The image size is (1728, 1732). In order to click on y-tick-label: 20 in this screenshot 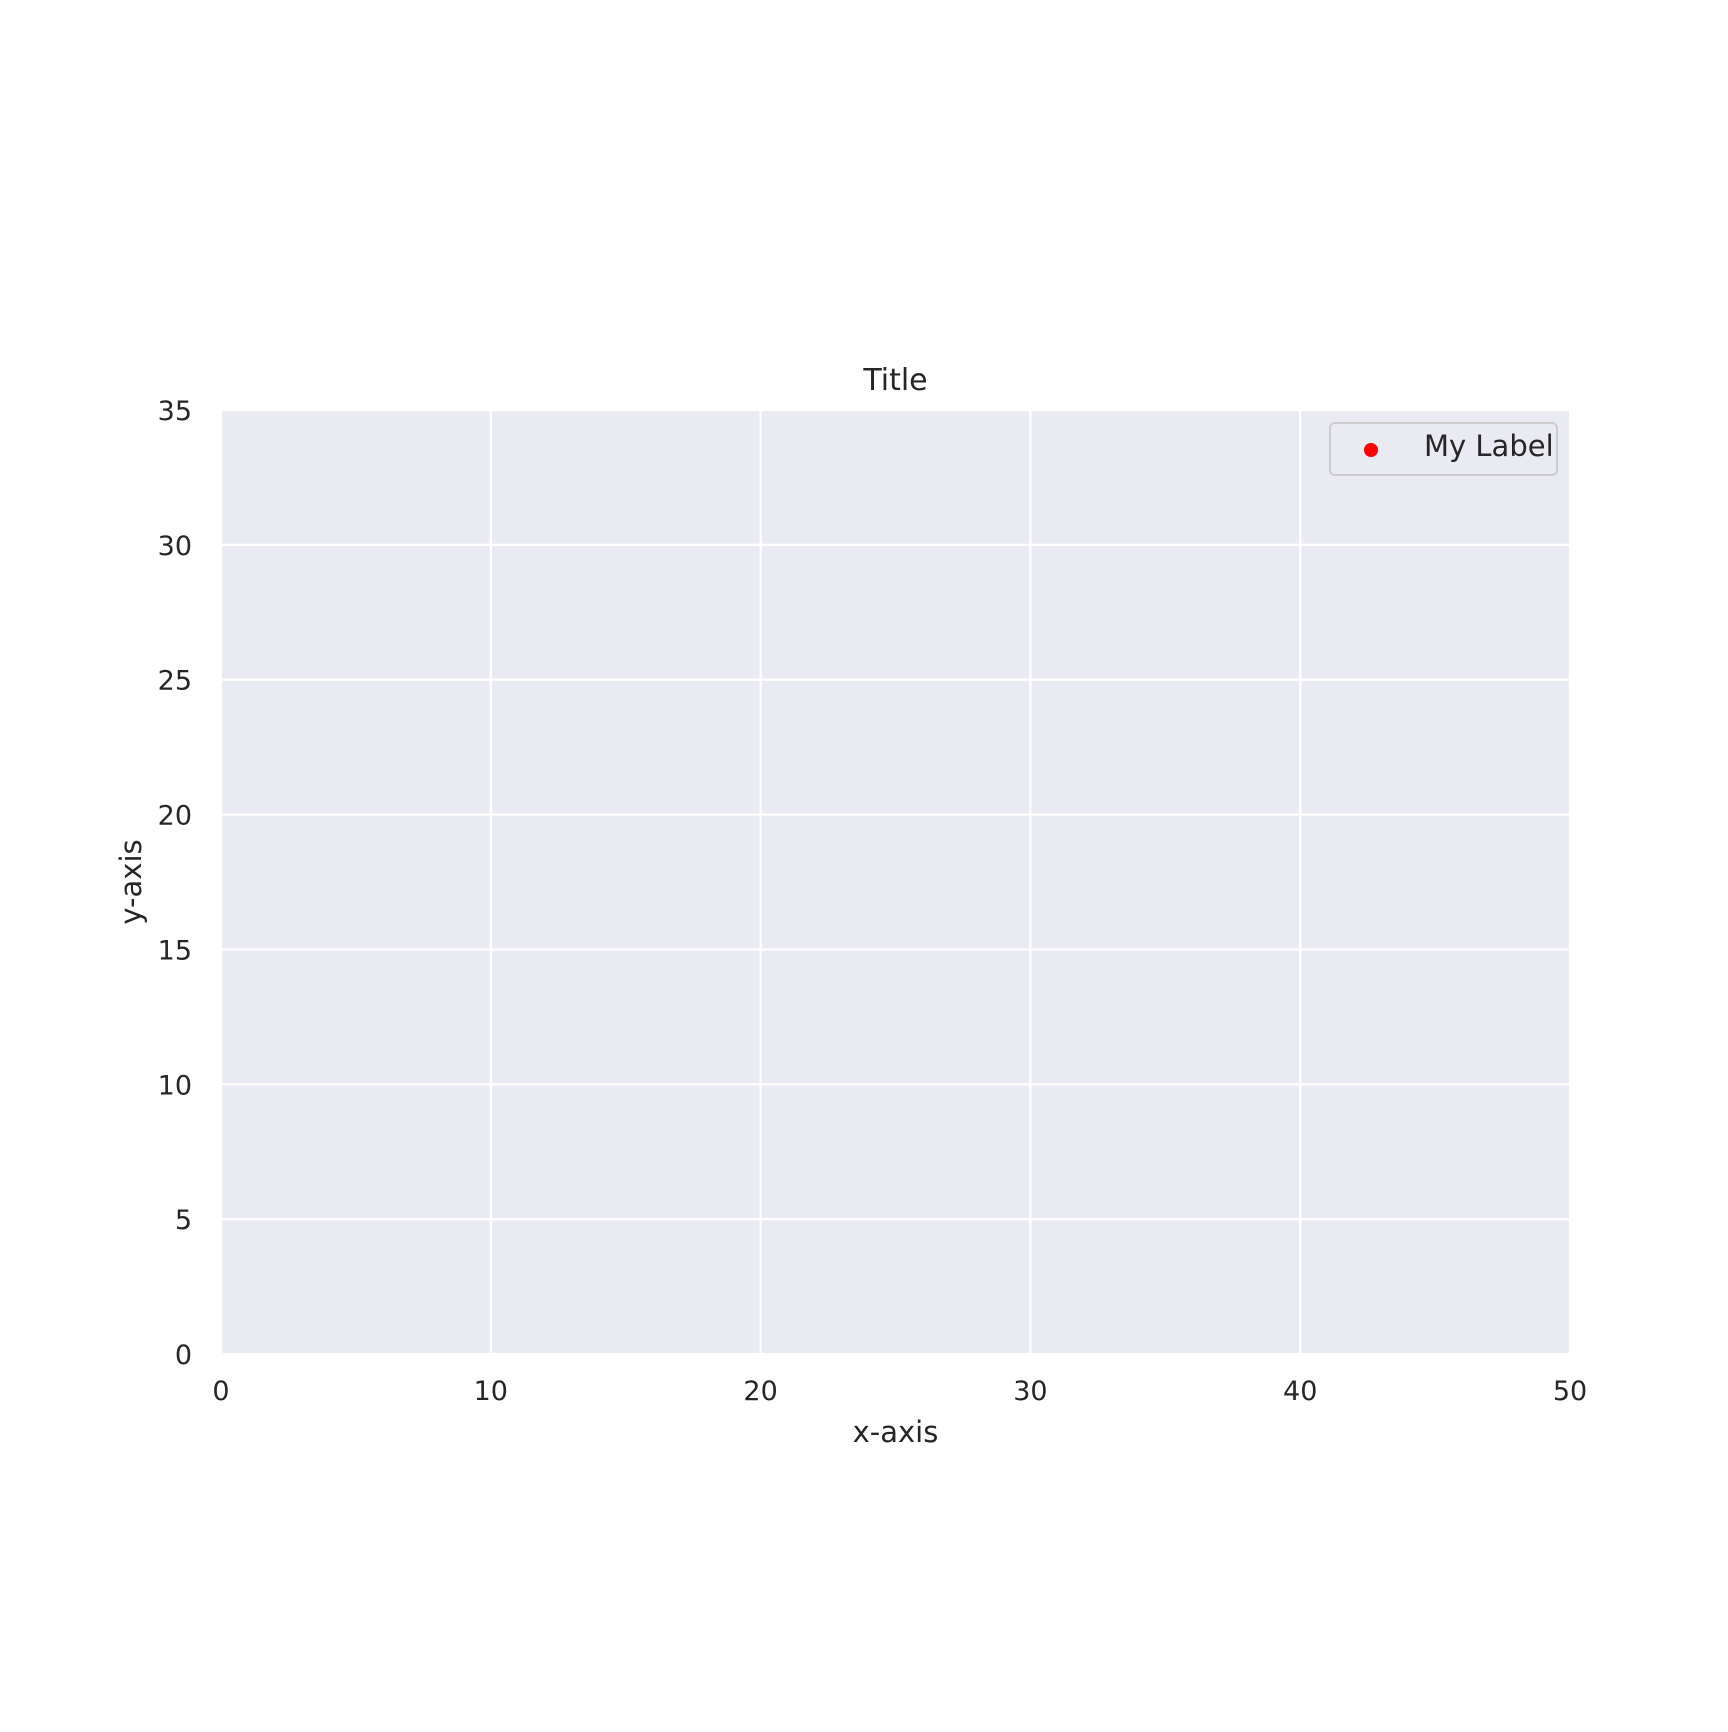, I will do `click(175, 816)`.